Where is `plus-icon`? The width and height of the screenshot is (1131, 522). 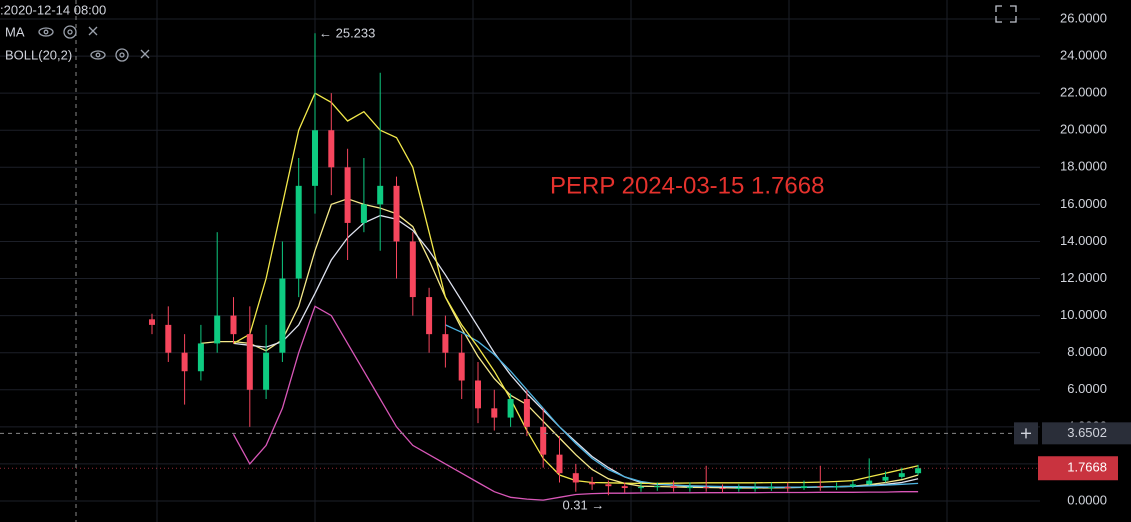 plus-icon is located at coordinates (1026, 433).